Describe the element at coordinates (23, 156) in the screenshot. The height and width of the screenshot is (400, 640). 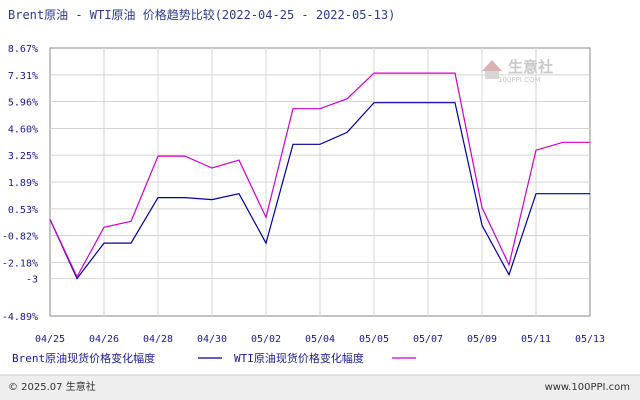
I see `y-tick-label: 3.25%` at that location.